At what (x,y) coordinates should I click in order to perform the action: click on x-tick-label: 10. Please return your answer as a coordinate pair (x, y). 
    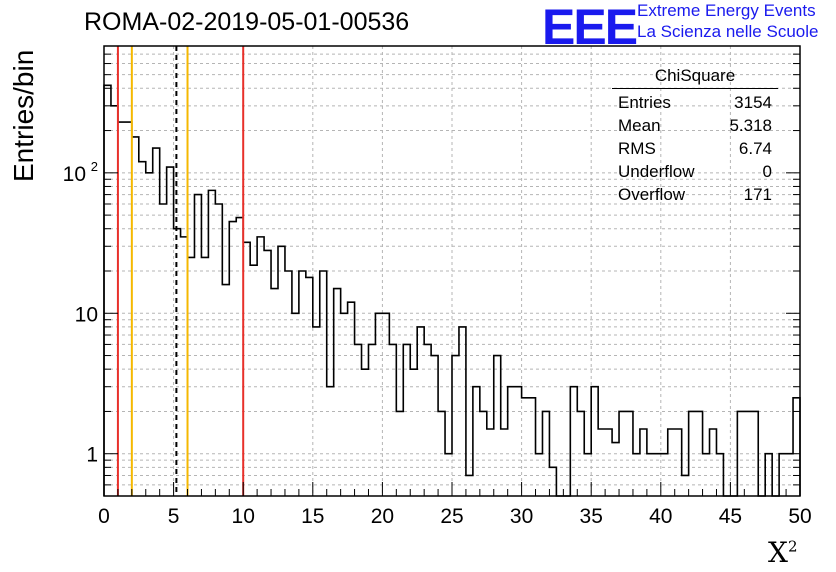
    Looking at the image, I should click on (243, 516).